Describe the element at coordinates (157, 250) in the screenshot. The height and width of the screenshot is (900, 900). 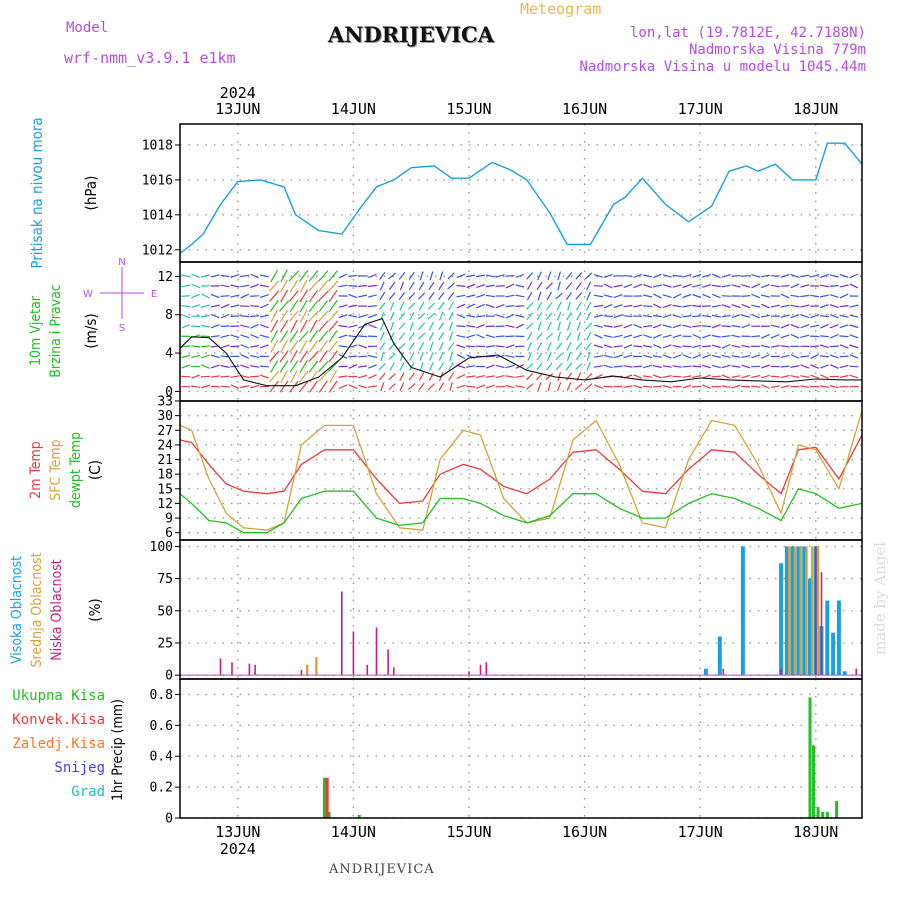
I see `pressure-ytick-label-0: 1012` at that location.